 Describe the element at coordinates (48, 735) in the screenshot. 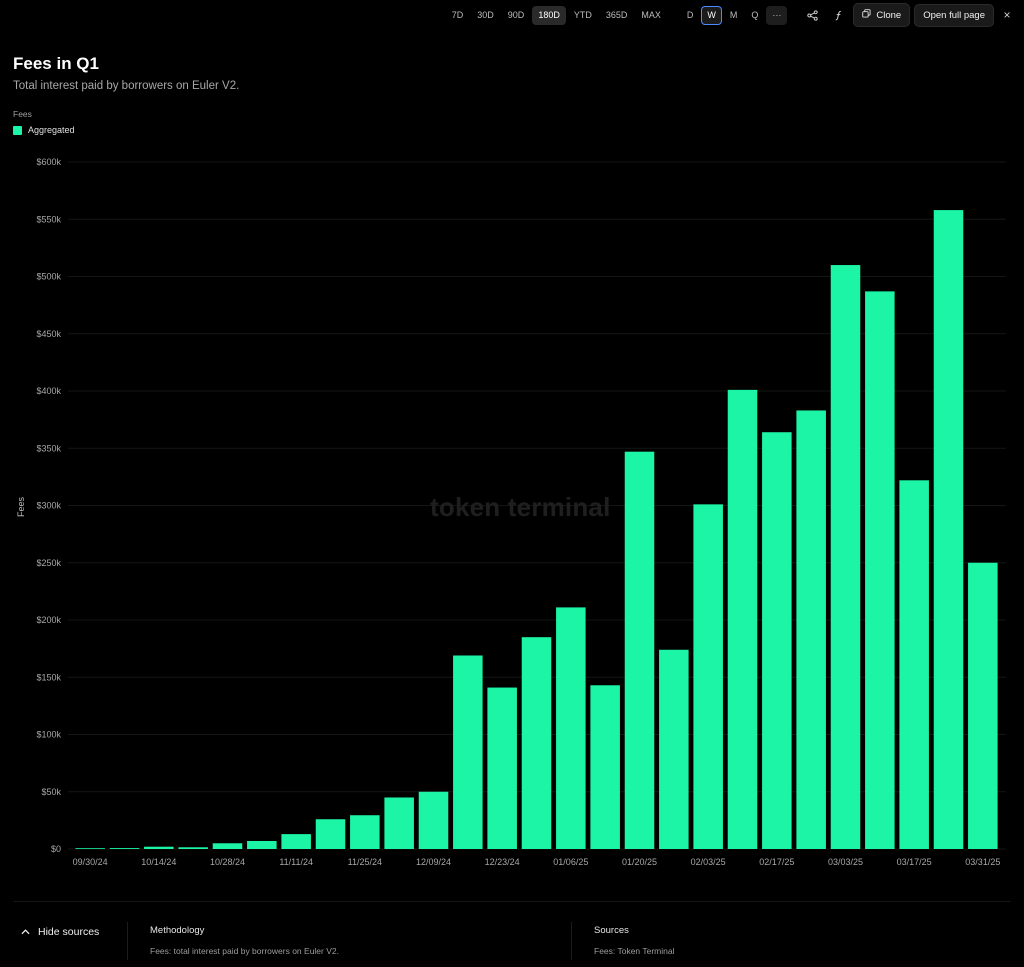

I see `y-tick-label: $100k` at that location.